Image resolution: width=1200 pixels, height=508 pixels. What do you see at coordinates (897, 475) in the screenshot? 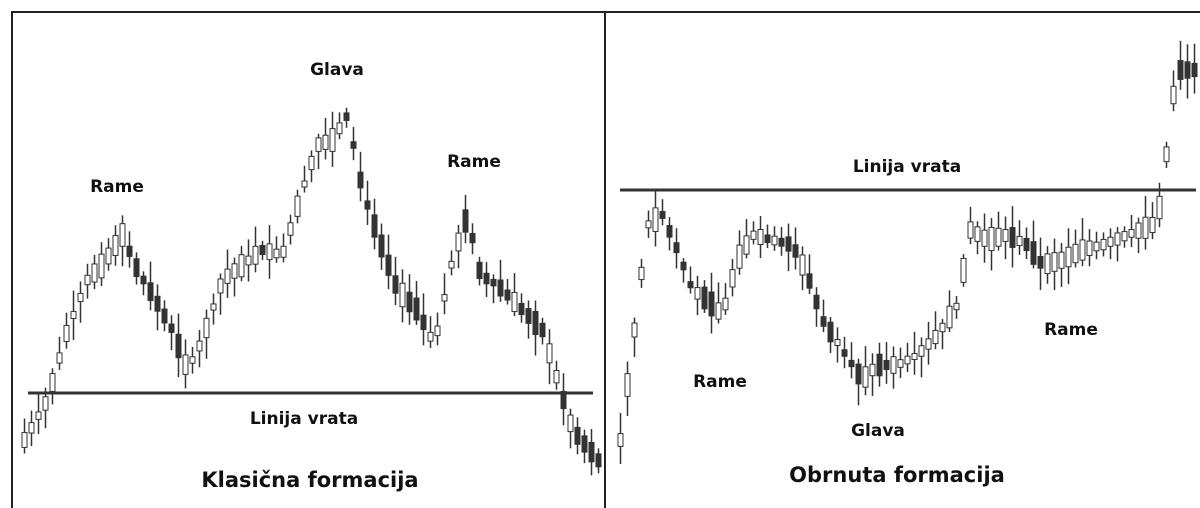
I see `panel-title: Obrnuta formacija` at bounding box center [897, 475].